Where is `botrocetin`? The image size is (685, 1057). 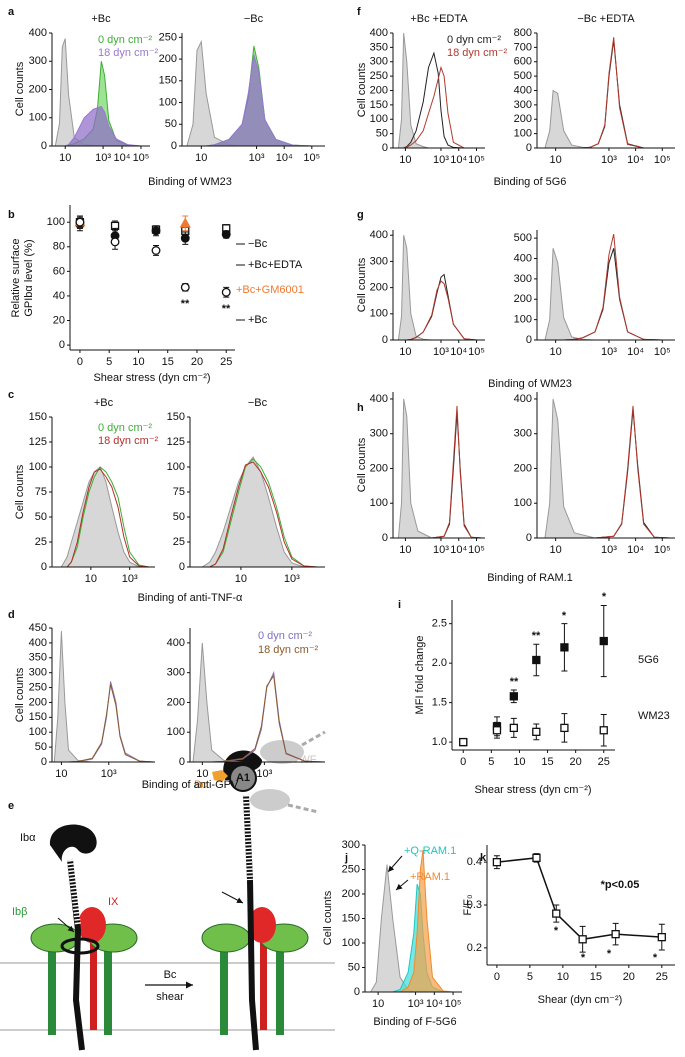 botrocetin is located at coordinates (220, 776).